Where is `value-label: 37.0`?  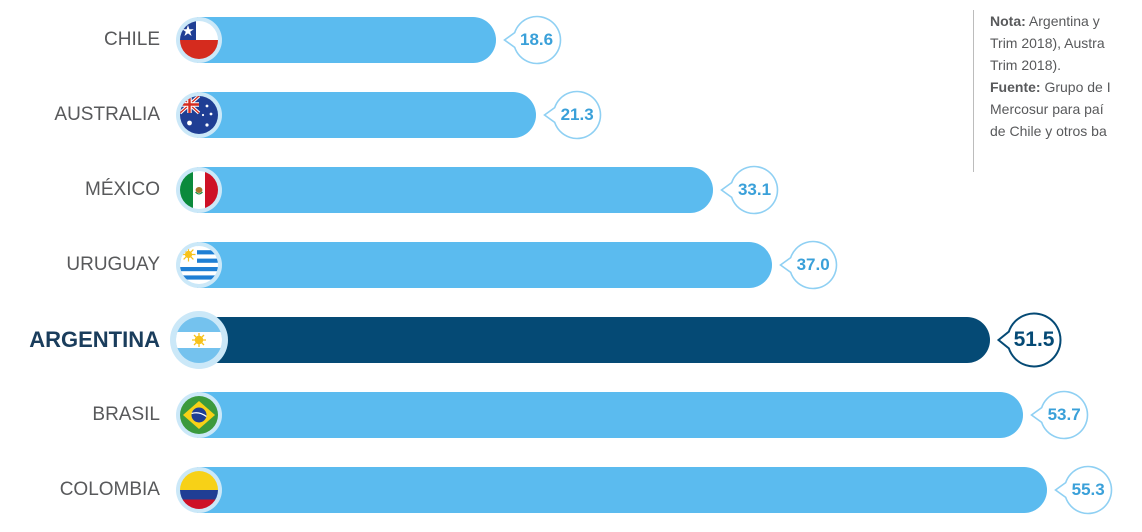 value-label: 37.0 is located at coordinates (813, 264).